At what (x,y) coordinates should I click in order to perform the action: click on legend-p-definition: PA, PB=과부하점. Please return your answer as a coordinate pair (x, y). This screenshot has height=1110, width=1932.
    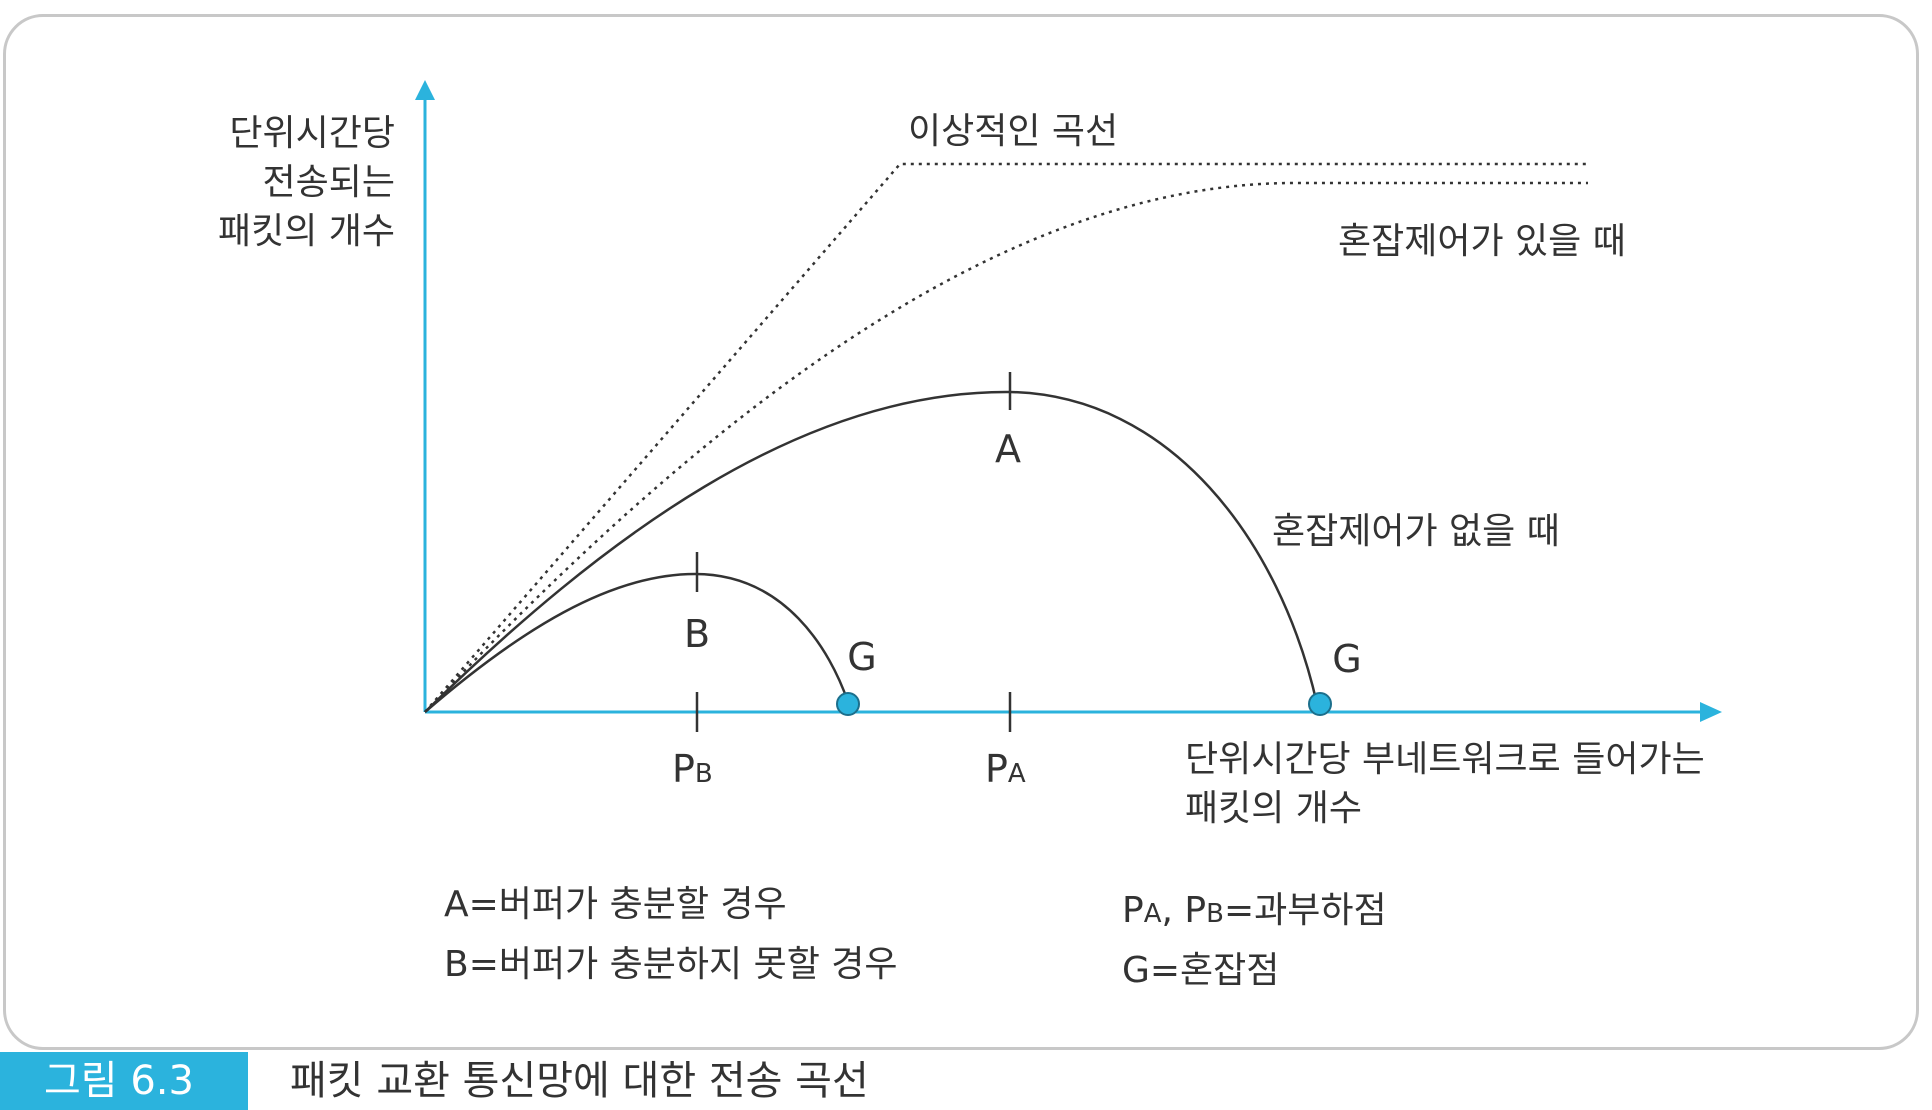
    Looking at the image, I should click on (1254, 910).